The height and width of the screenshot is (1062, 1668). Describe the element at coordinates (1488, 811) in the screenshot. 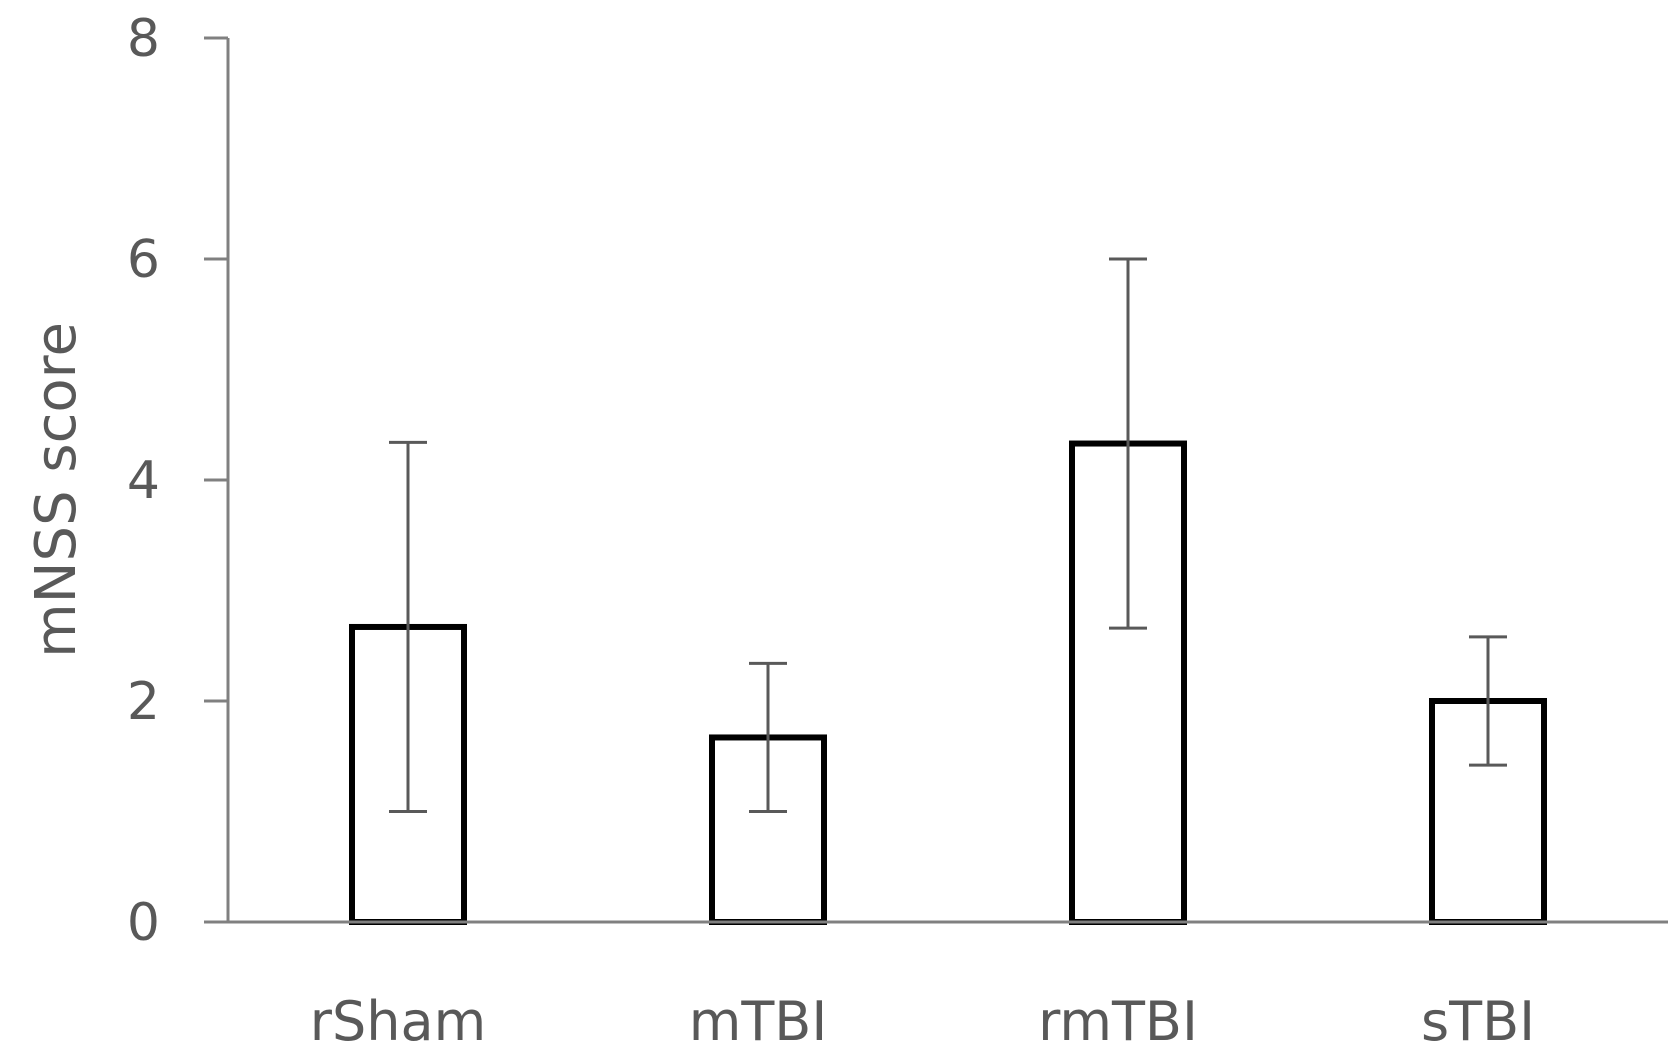

I see `bar-stbi` at that location.